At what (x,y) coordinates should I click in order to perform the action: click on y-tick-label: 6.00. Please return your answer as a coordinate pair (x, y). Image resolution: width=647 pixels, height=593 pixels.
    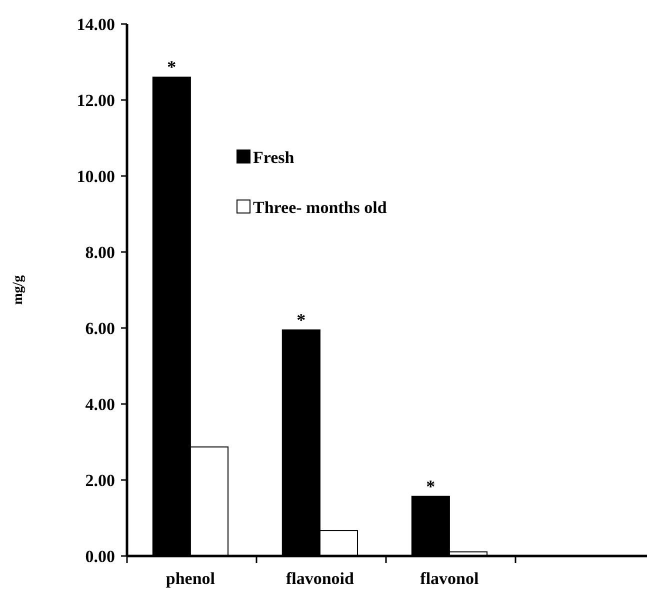
    Looking at the image, I should click on (100, 328).